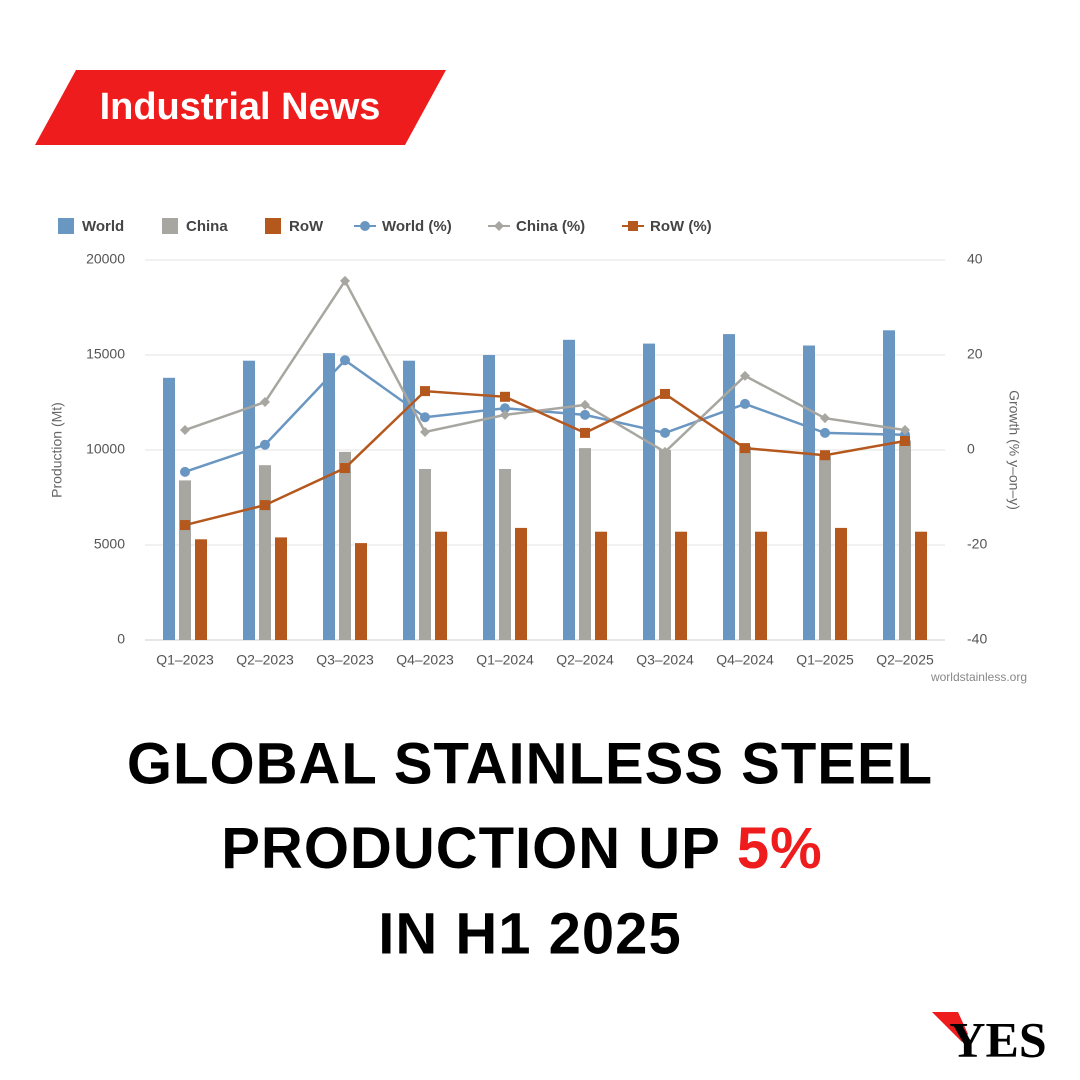 This screenshot has height=1080, width=1080. What do you see at coordinates (825, 660) in the screenshot?
I see `x-tick-label: Q1–2025` at bounding box center [825, 660].